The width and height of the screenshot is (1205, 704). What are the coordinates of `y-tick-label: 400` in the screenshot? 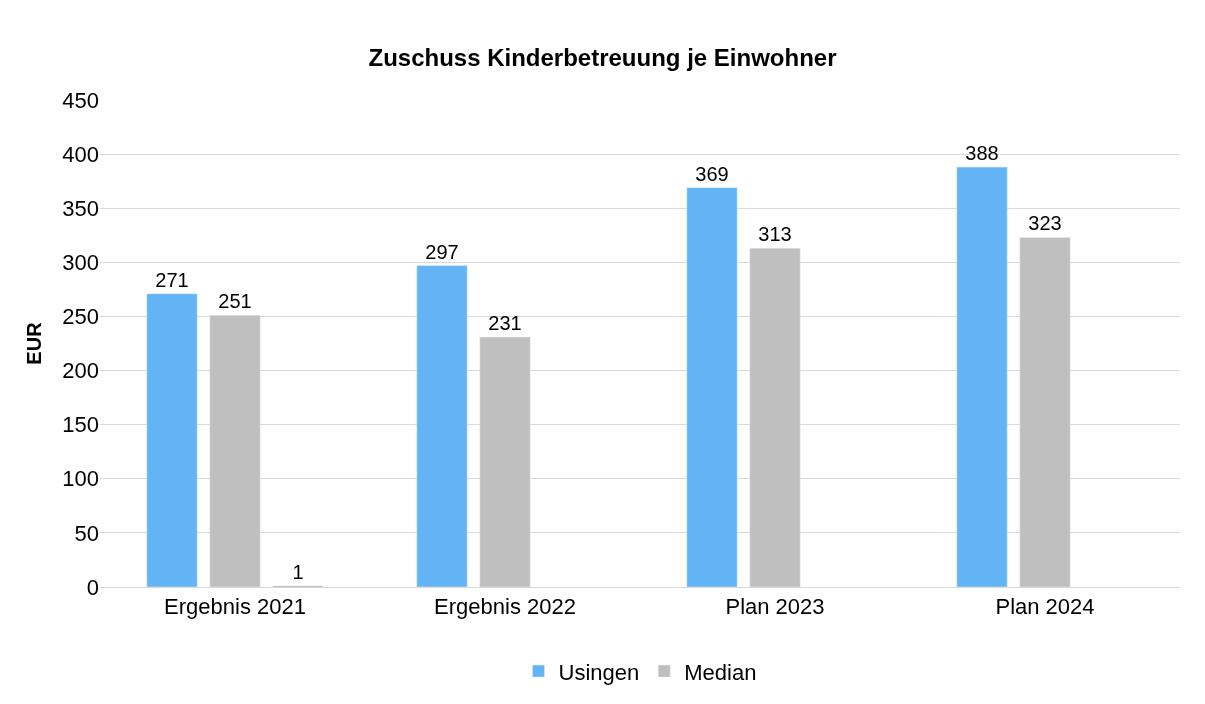 It's located at (80, 154).